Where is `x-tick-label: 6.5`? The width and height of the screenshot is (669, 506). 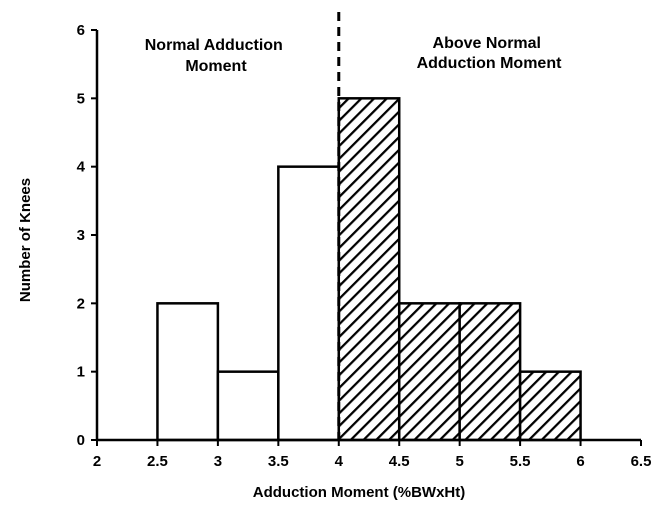 x-tick-label: 6.5 is located at coordinates (641, 461).